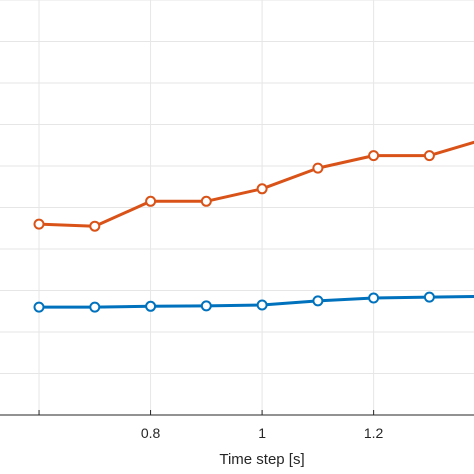 The image size is (474, 474). Describe the element at coordinates (237, 413) in the screenshot. I see `axes` at that location.